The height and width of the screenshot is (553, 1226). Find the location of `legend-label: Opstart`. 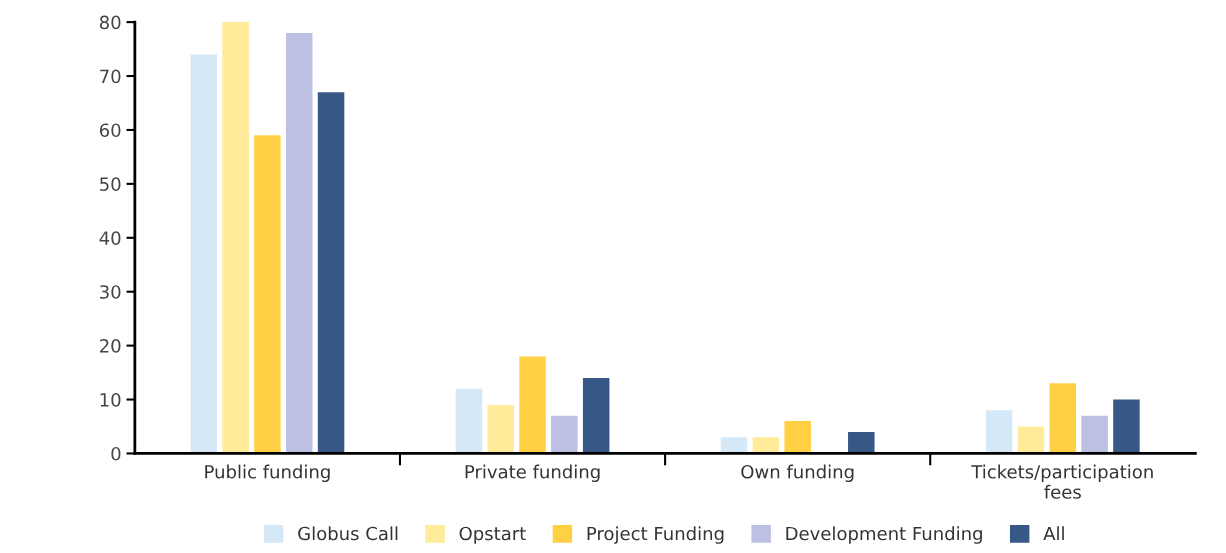

legend-label: Opstart is located at coordinates (492, 535).